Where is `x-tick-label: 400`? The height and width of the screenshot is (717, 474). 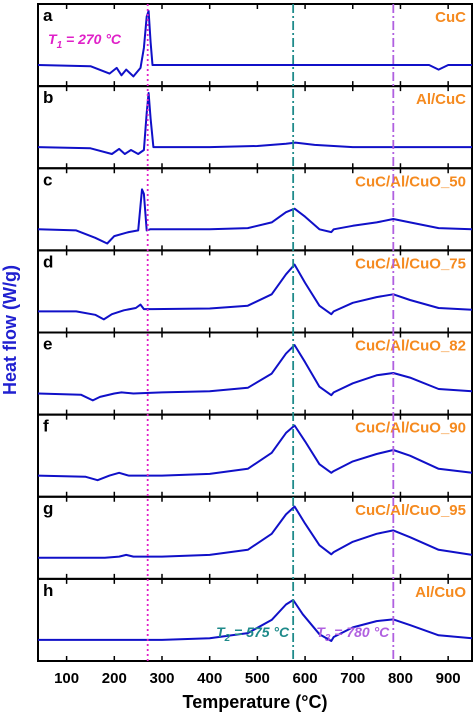 x-tick-label: 400 is located at coordinates (209, 678).